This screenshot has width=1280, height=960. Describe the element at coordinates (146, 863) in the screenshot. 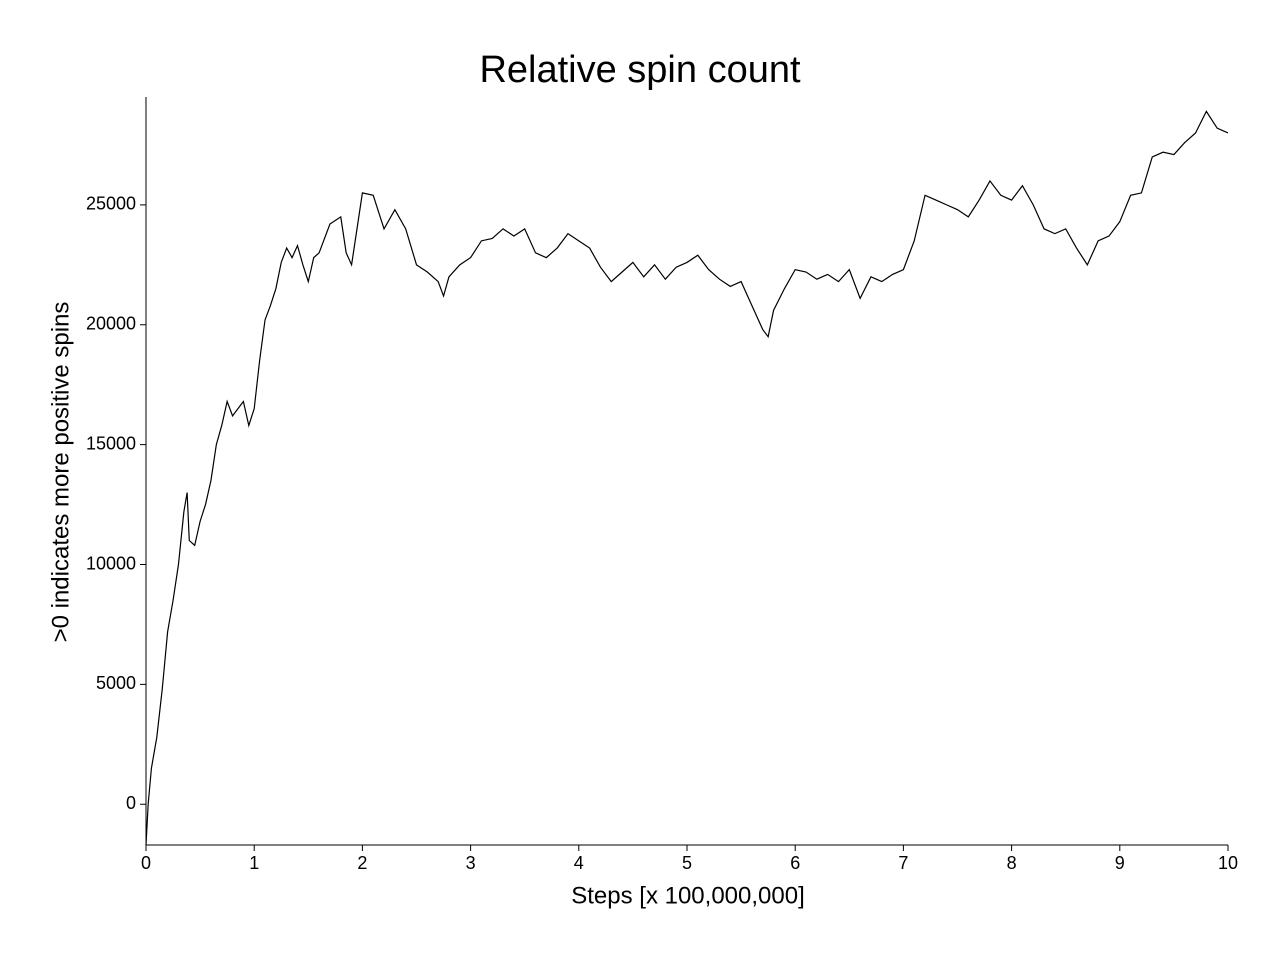

I see `x-tick-label: 0` at that location.